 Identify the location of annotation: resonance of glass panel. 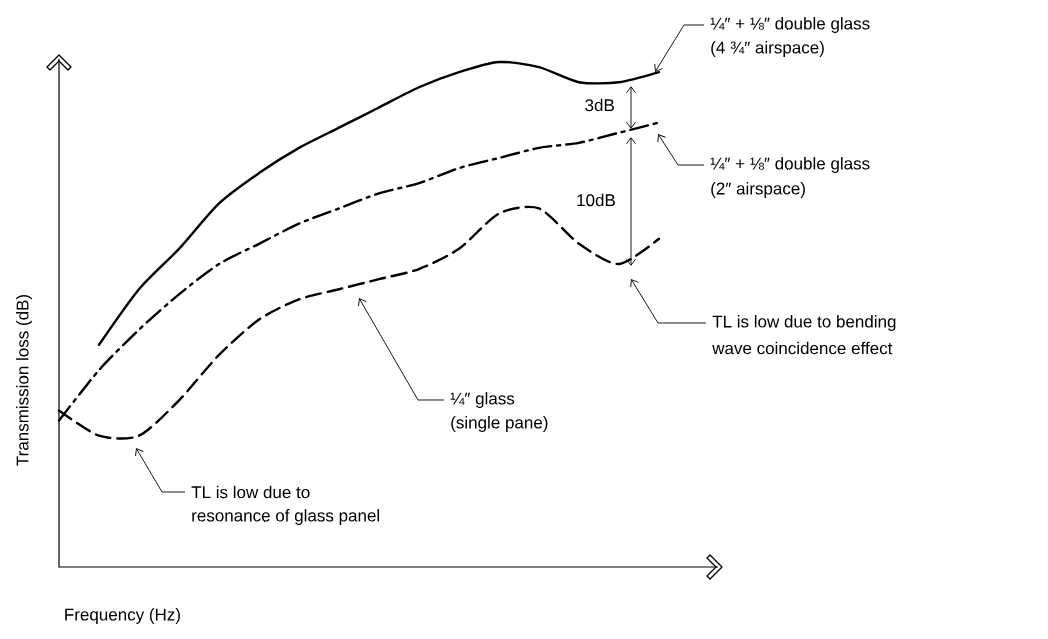
(286, 517).